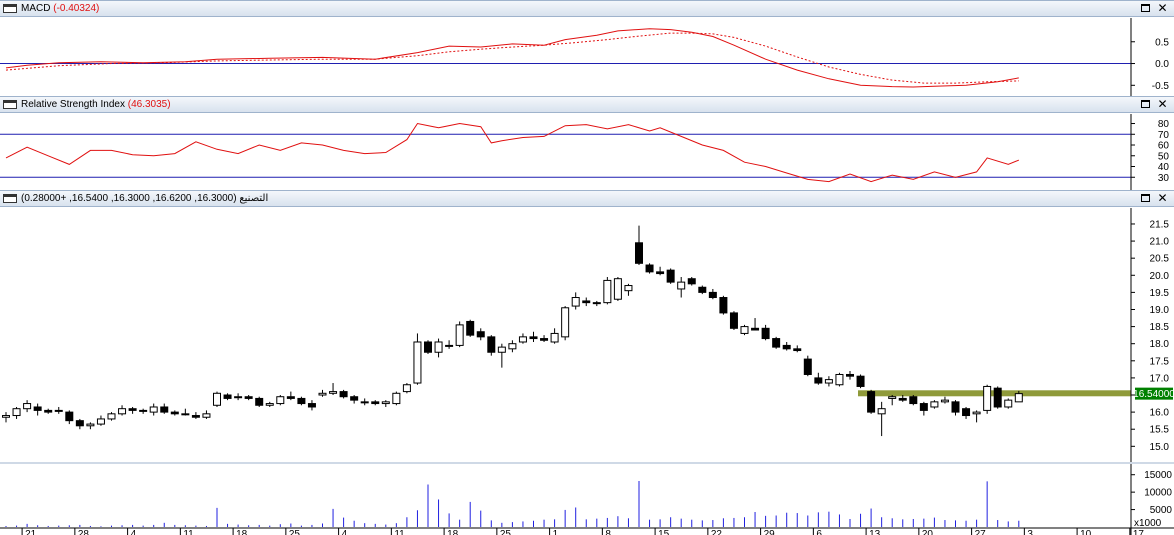  I want to click on time-tick-label: 6, so click(819, 532).